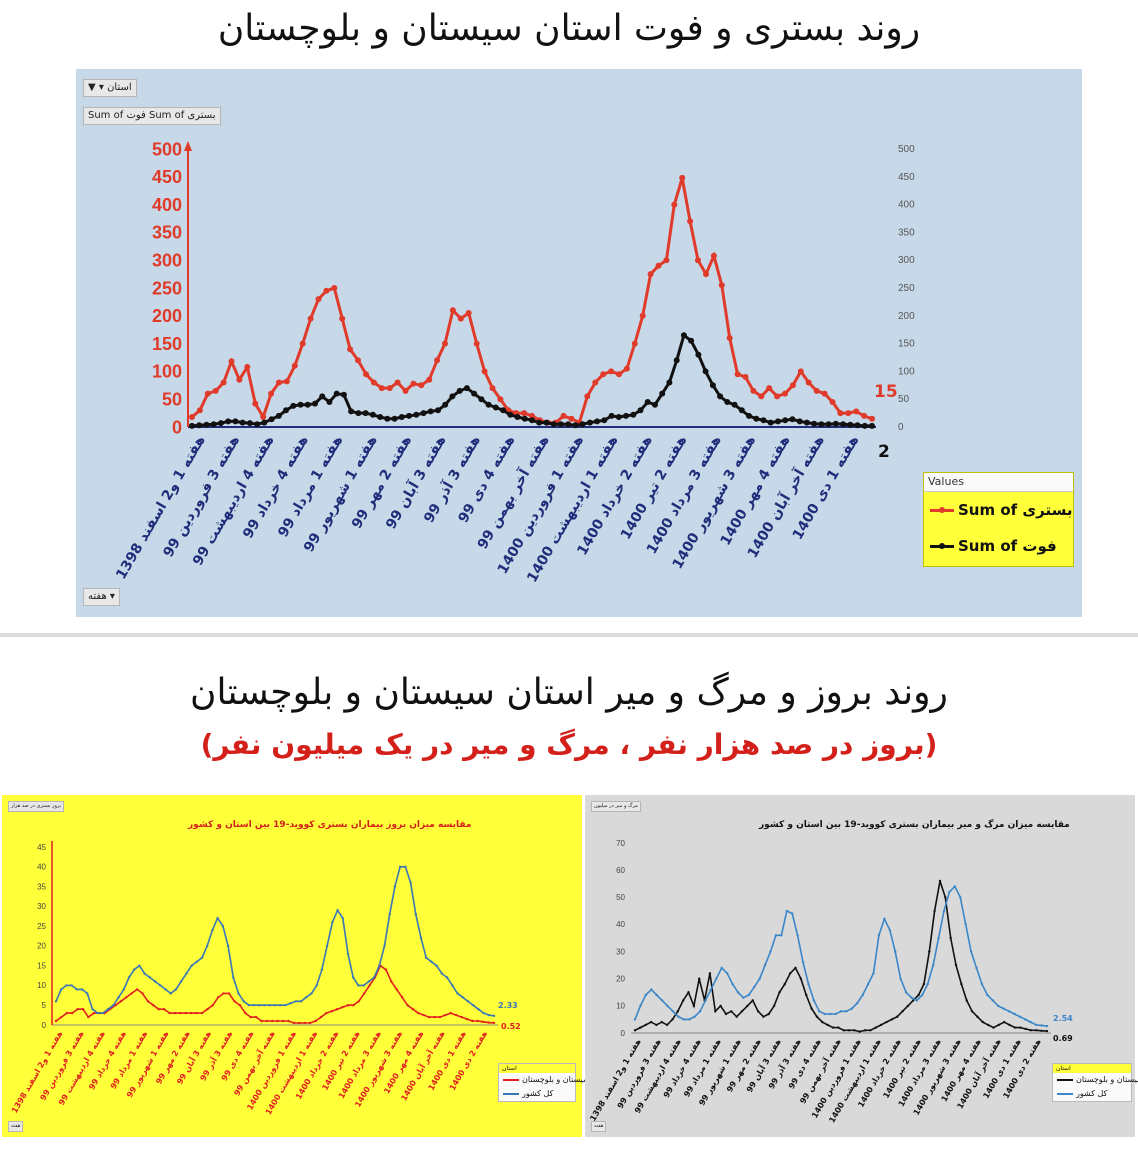 Image resolution: width=1138 pixels, height=1162 pixels. What do you see at coordinates (177, 427) in the screenshot?
I see `main-y-tick-label: 0` at bounding box center [177, 427].